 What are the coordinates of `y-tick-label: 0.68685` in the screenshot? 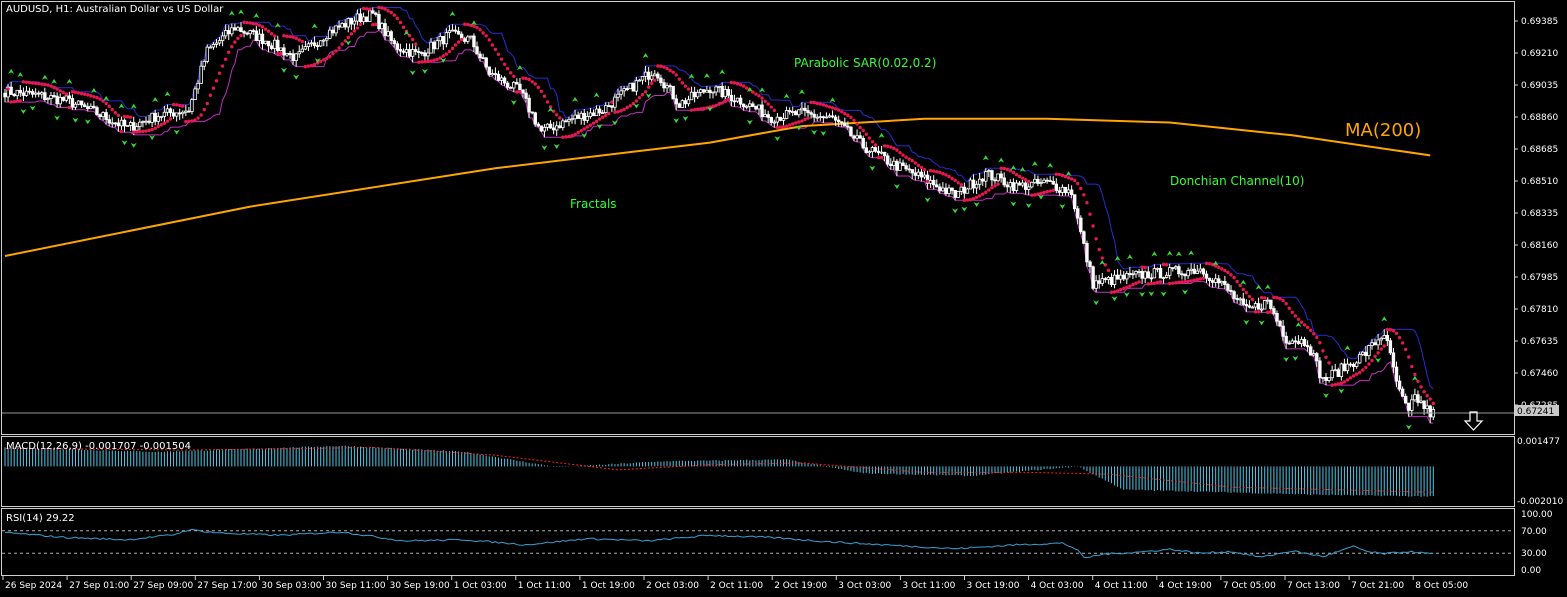 It's located at (1539, 150).